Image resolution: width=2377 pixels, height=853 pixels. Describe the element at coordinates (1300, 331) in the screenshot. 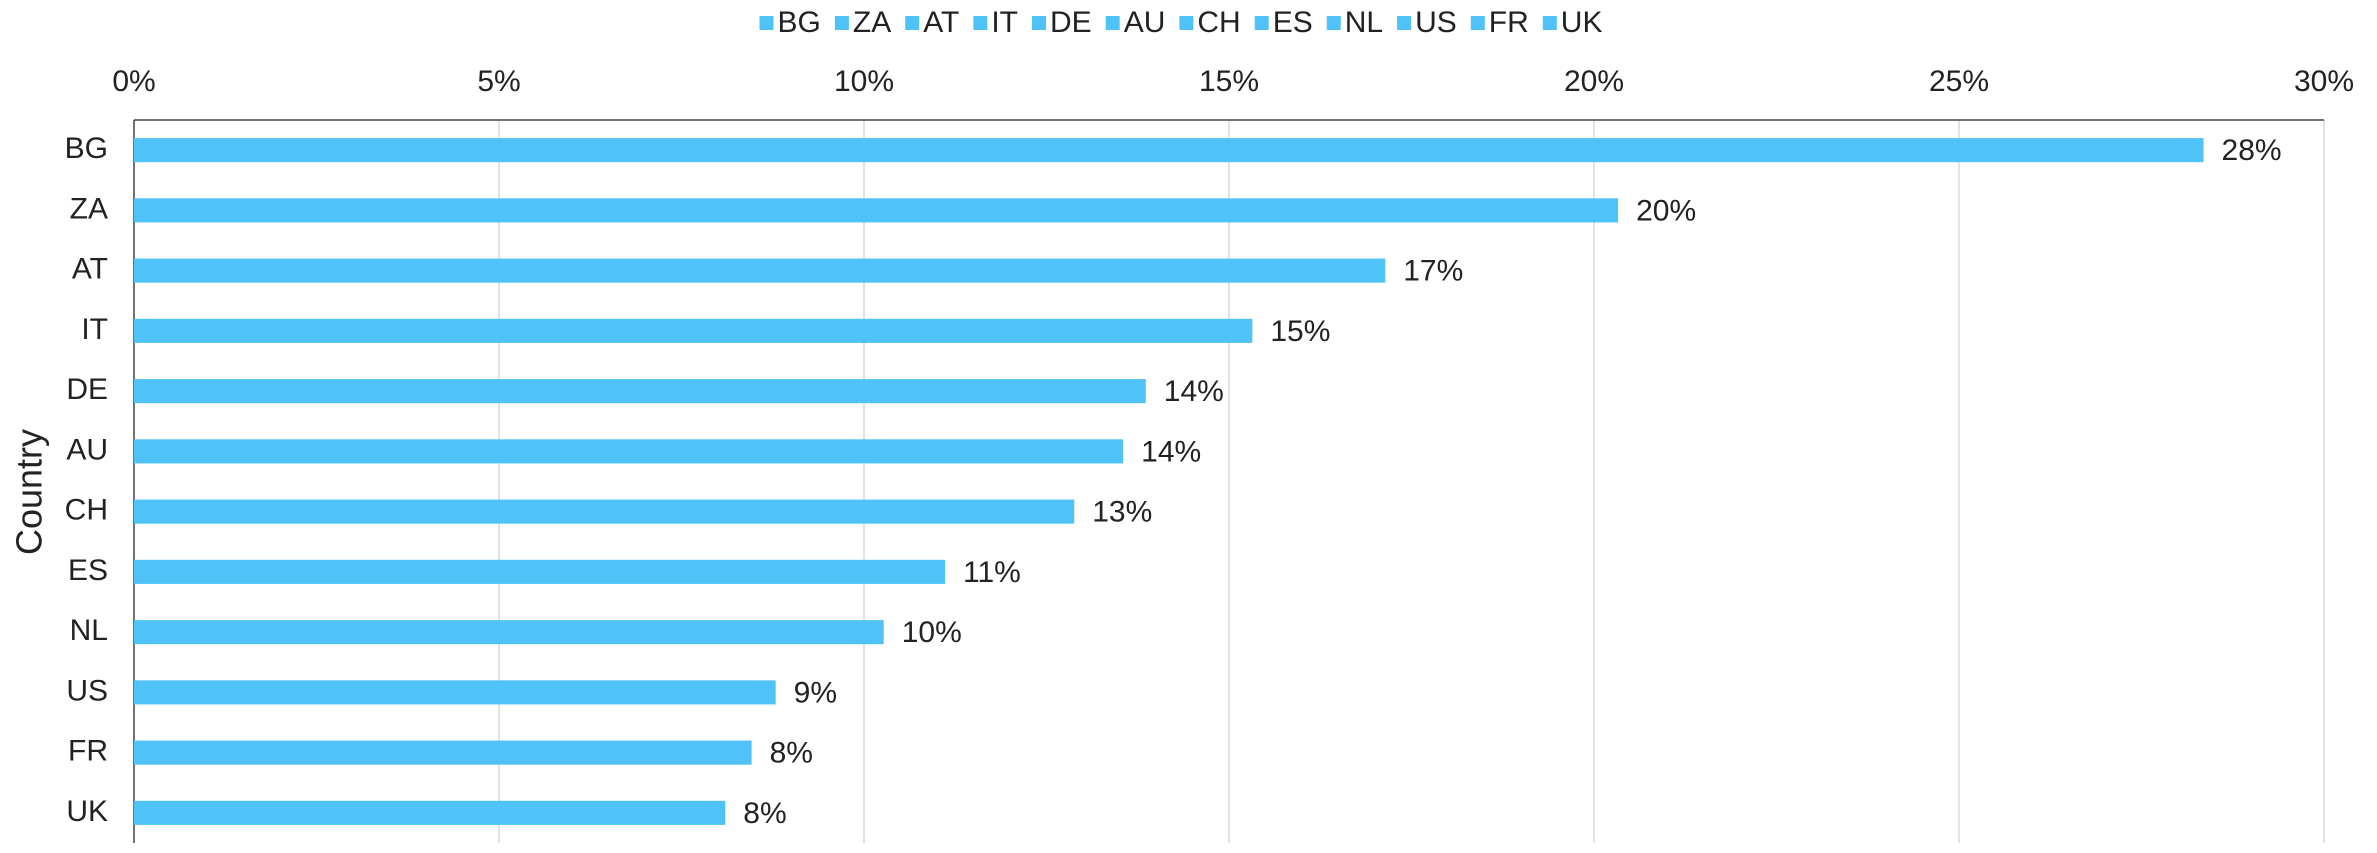

I see `data-label: 15%` at that location.